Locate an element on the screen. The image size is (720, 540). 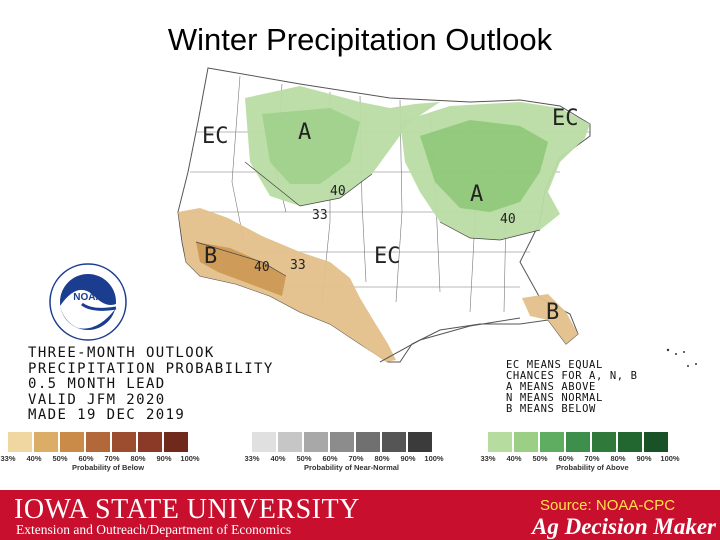
territory-marks is located at coordinates (681, 357).